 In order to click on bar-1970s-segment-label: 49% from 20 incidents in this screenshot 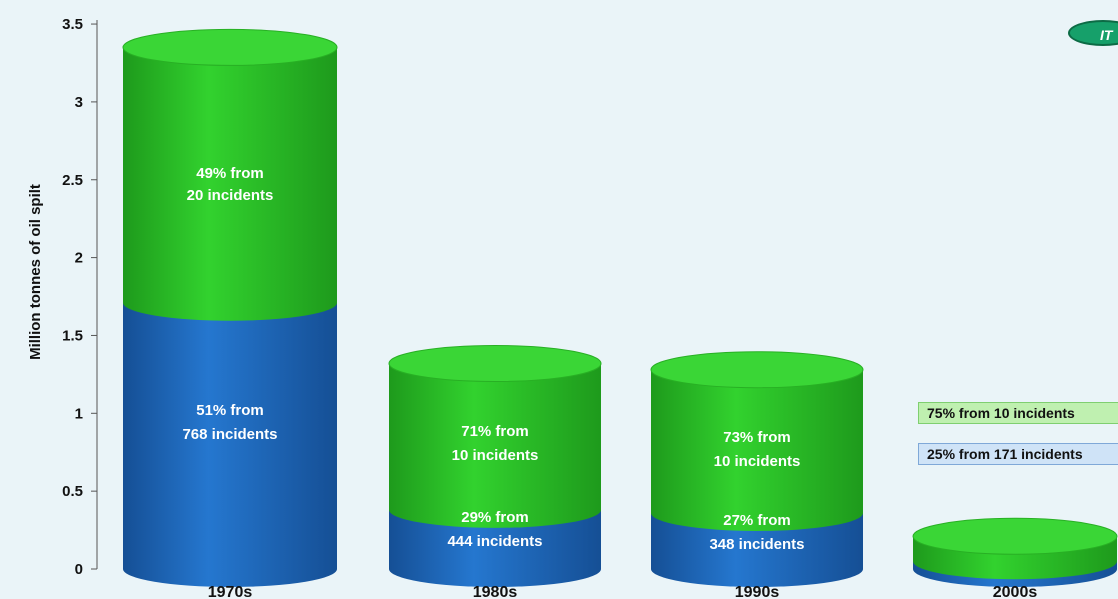, I will do `click(230, 184)`.